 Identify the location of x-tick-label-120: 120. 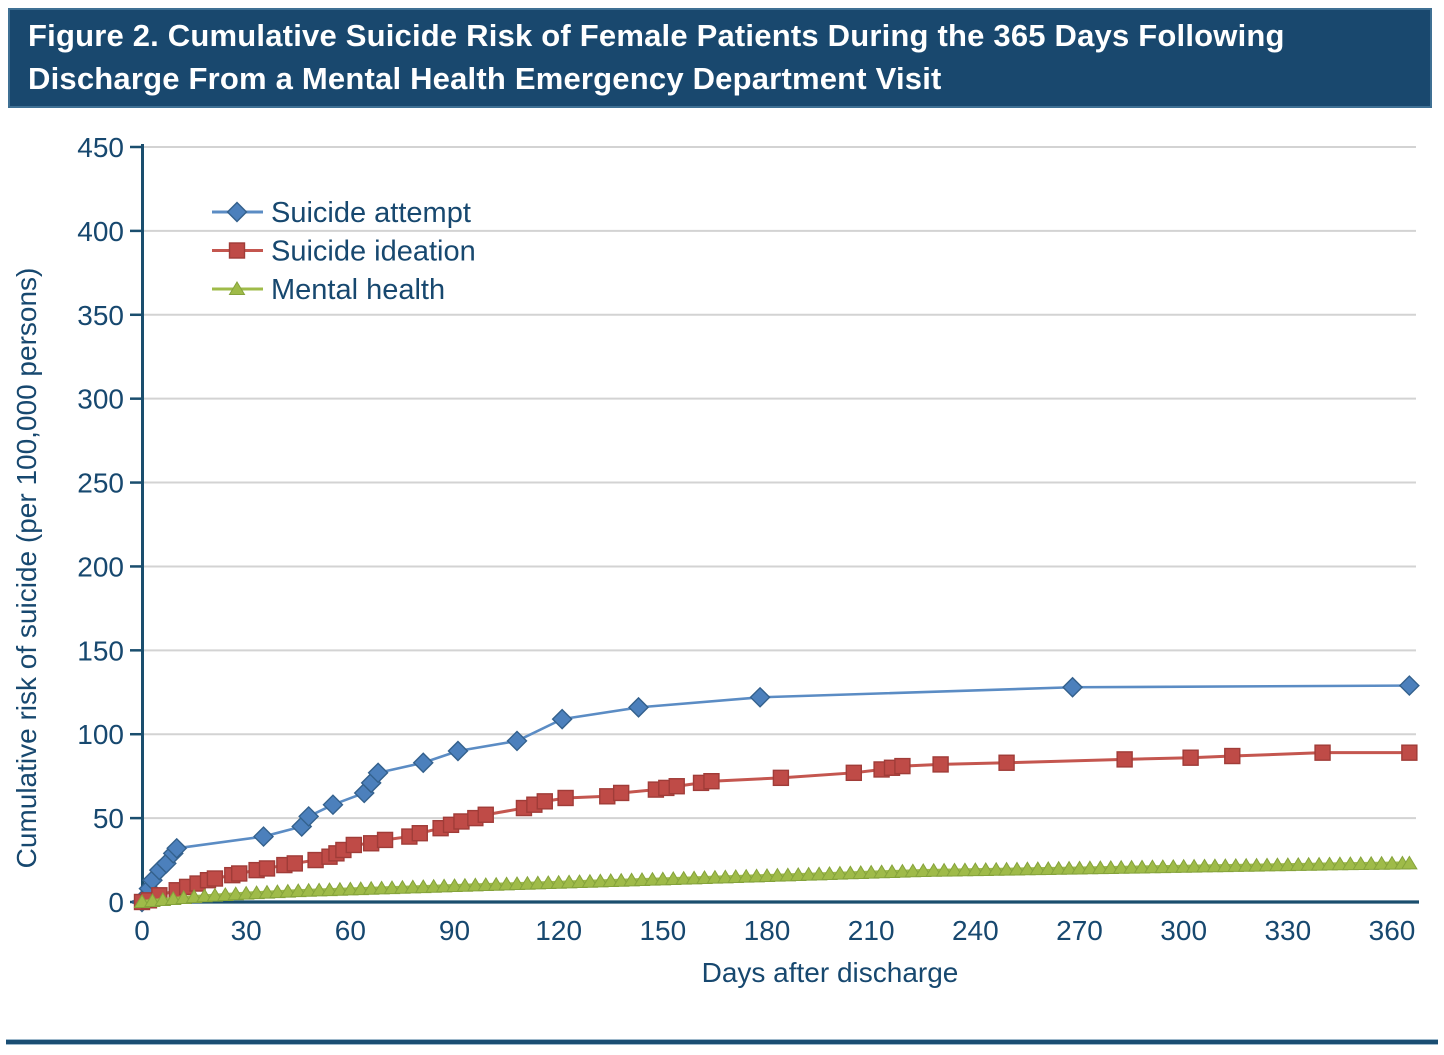
(558, 930).